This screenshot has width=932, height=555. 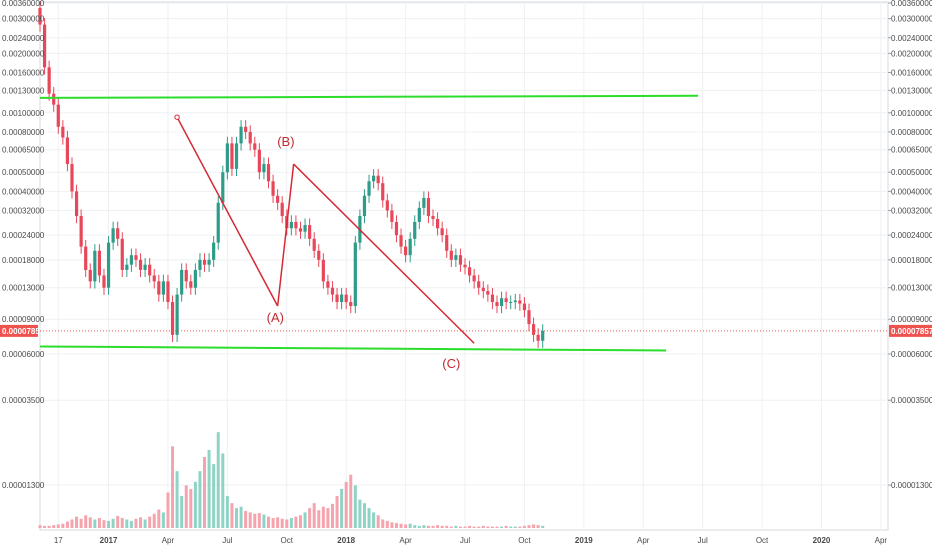 What do you see at coordinates (23, 319) in the screenshot?
I see `y-tick-label-left: 0.00009000` at bounding box center [23, 319].